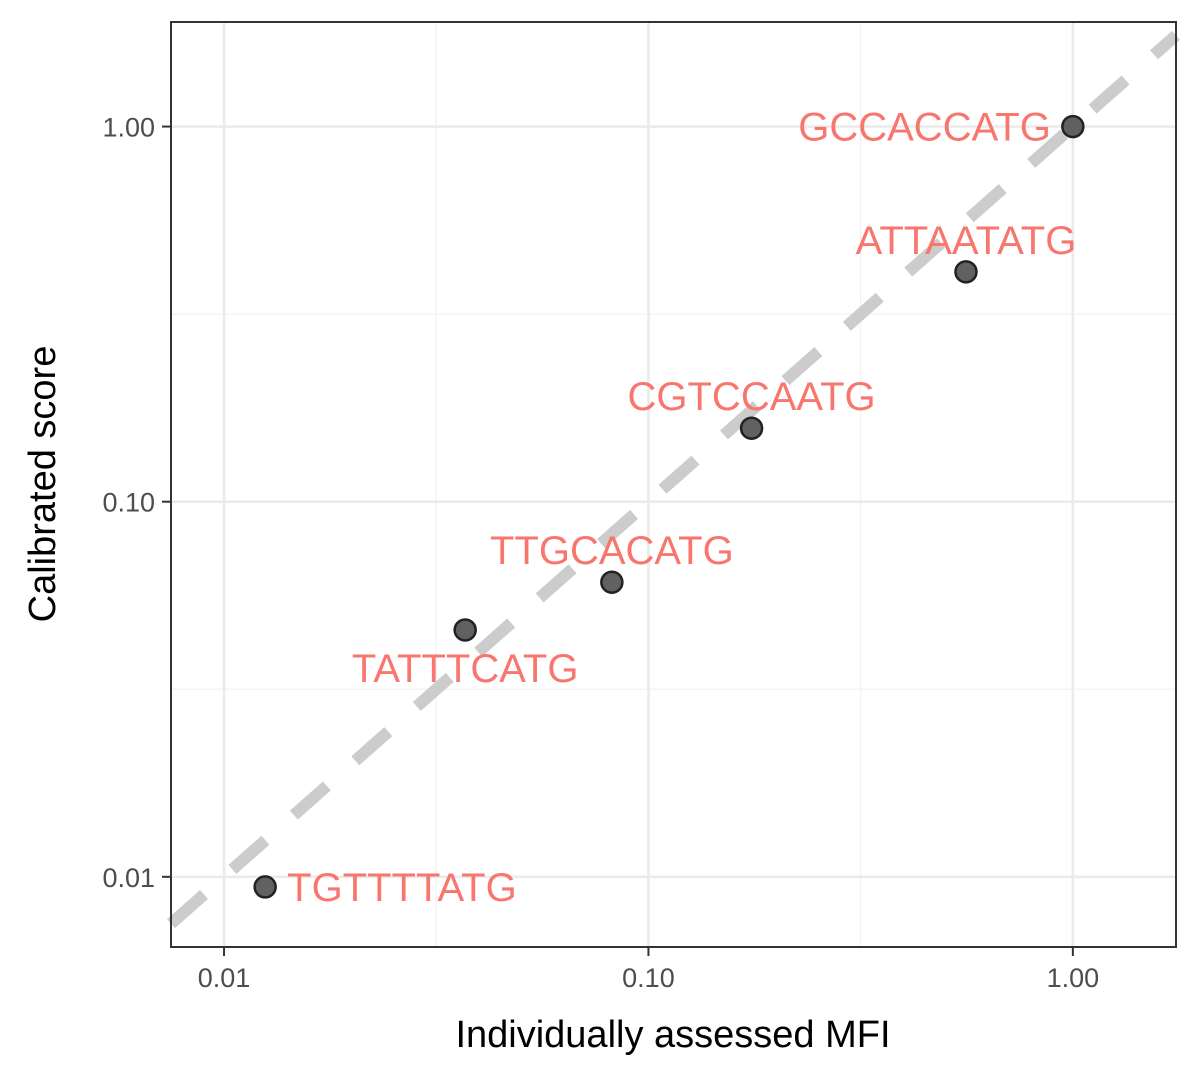 The height and width of the screenshot is (1080, 1200). Describe the element at coordinates (43, 484) in the screenshot. I see `y-axis-title: Calibrated score` at that location.